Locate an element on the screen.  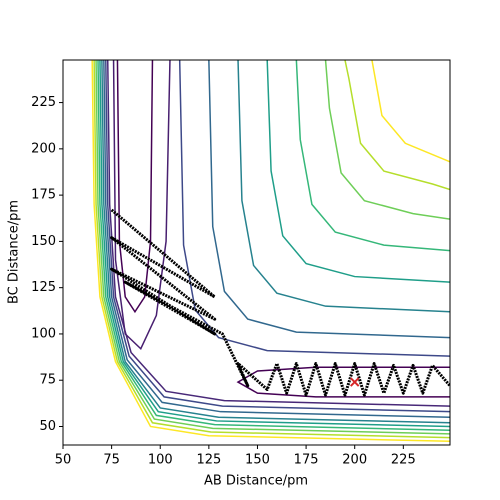
y-tick-label: 150 is located at coordinates (43, 241).